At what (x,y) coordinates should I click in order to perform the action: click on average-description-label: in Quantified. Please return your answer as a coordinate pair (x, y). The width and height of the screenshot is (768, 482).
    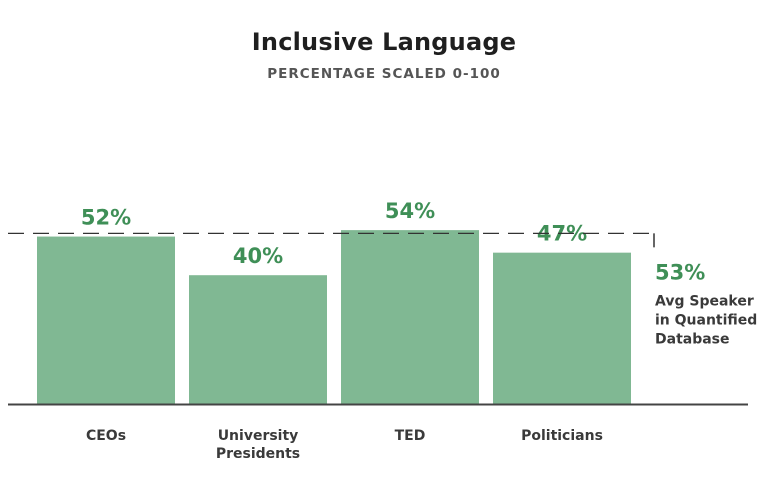
    Looking at the image, I should click on (706, 320).